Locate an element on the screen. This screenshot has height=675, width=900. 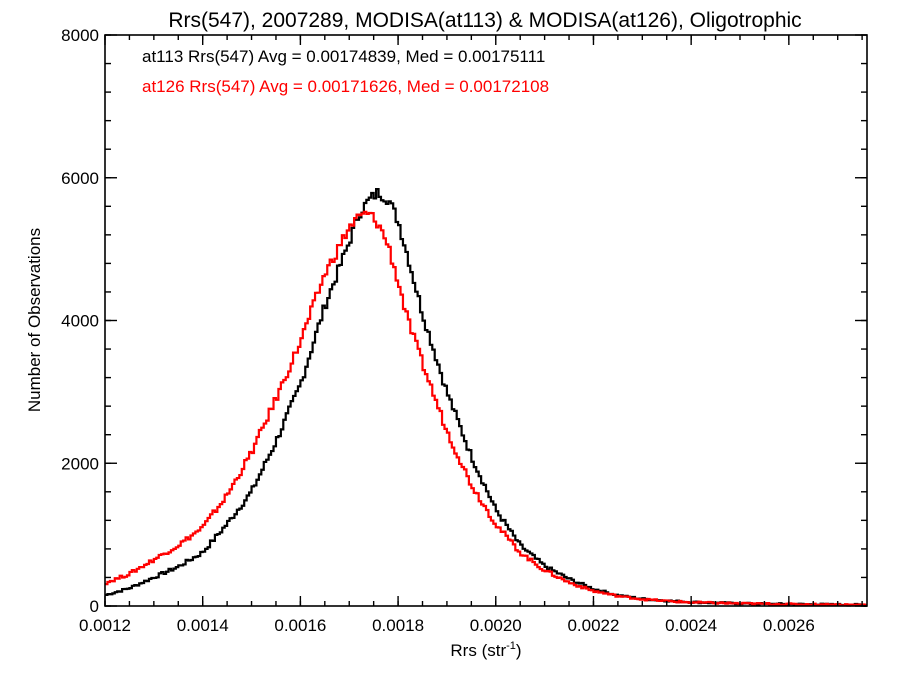
x-axis-title-end: ) is located at coordinates (519, 650).